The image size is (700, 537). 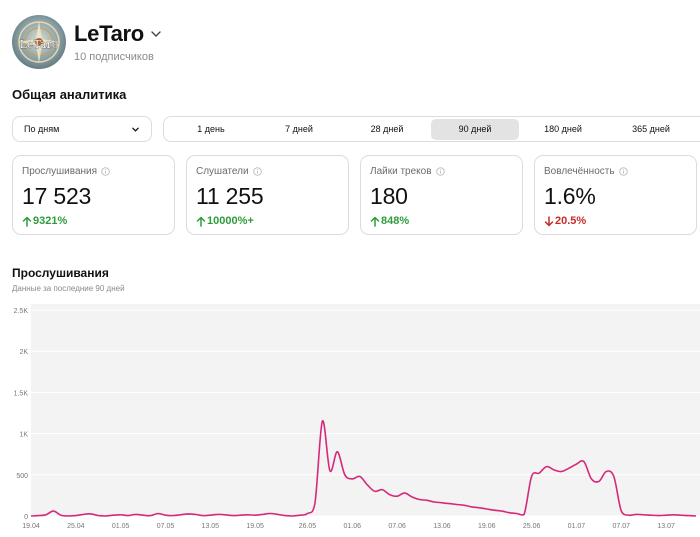 I want to click on avatar-logo-text: LeTaro, so click(x=39, y=44).